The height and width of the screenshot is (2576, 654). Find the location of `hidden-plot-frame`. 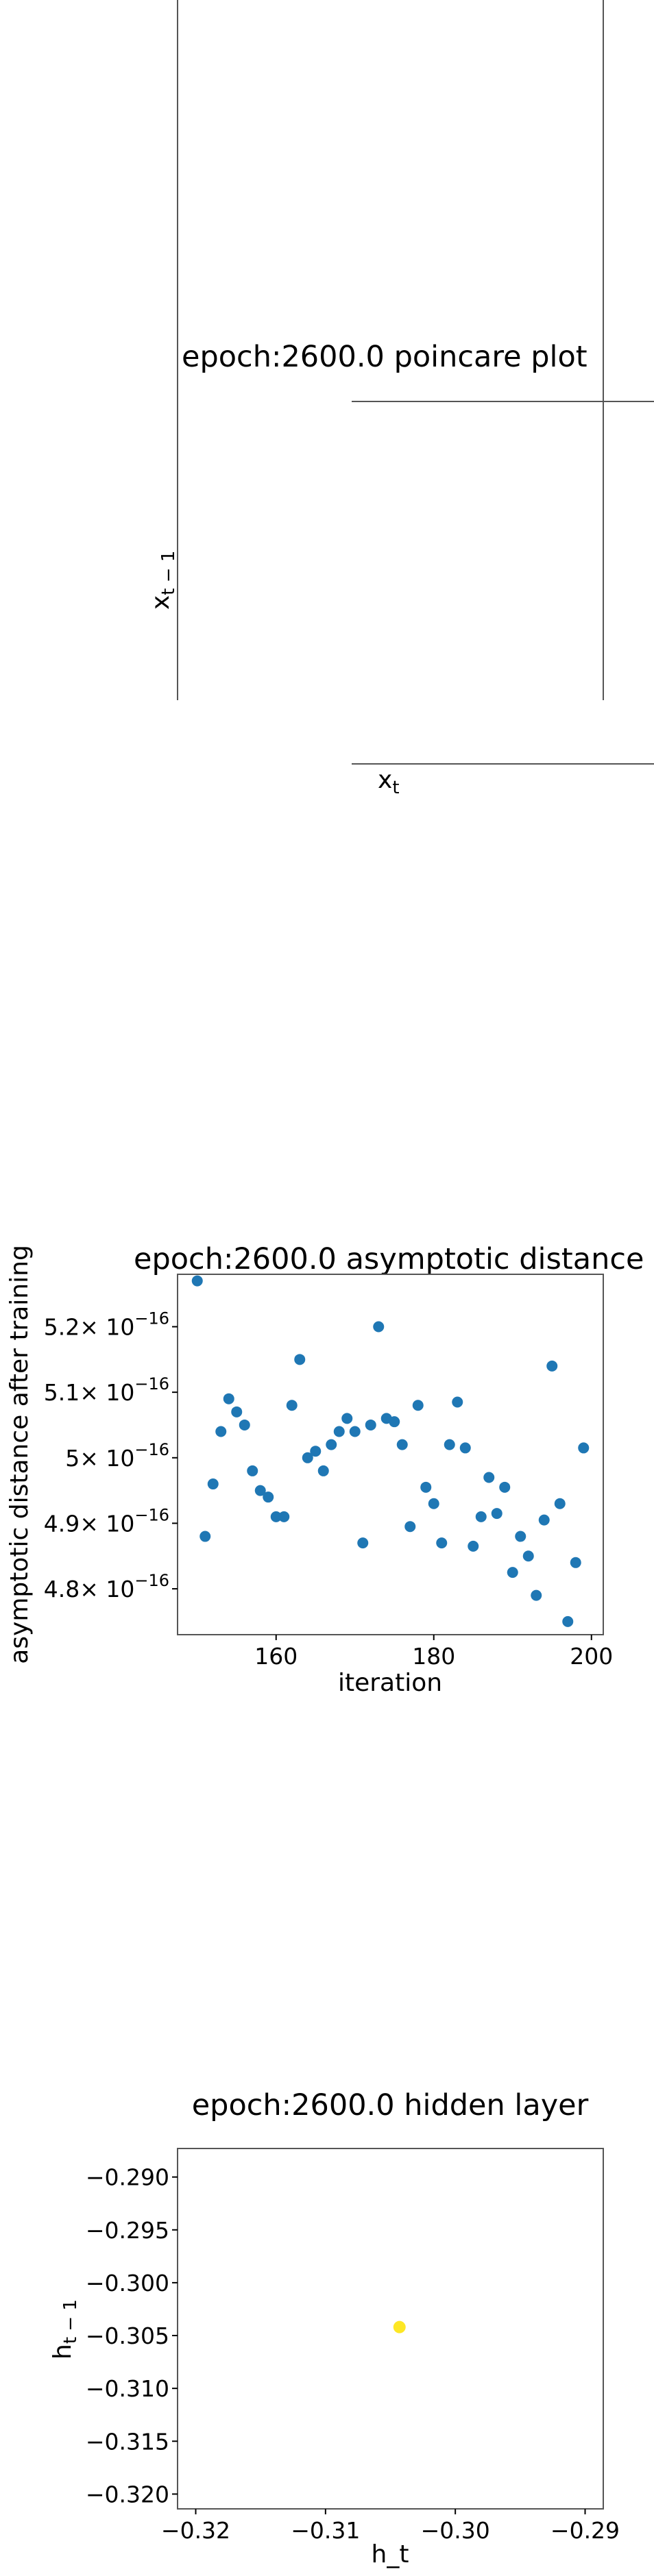

hidden-plot-frame is located at coordinates (390, 2329).